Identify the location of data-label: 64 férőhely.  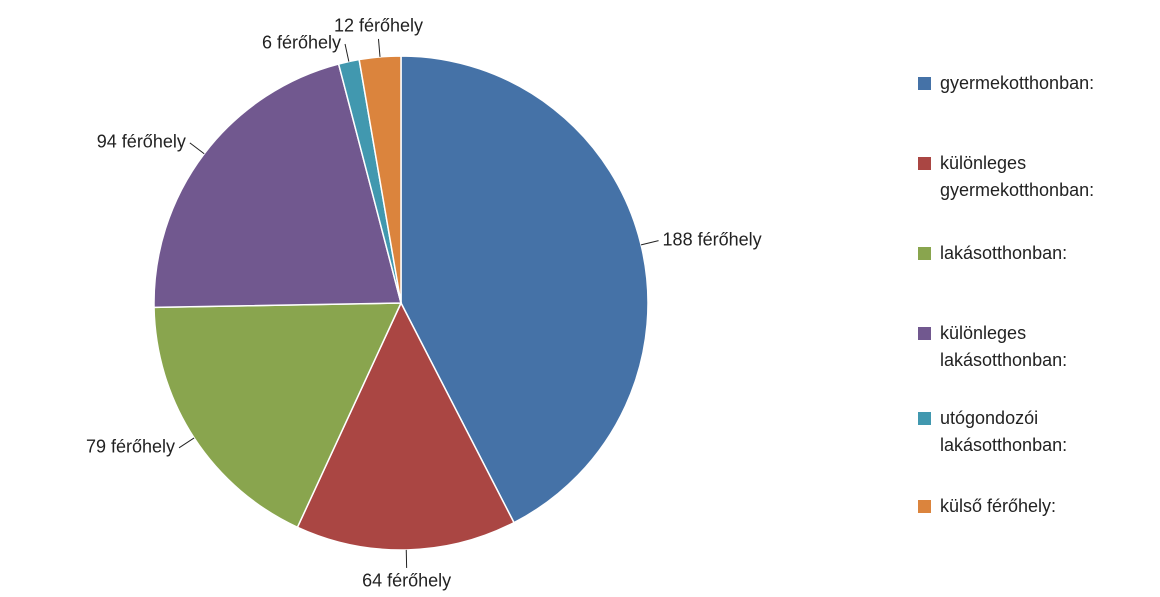
(406, 581).